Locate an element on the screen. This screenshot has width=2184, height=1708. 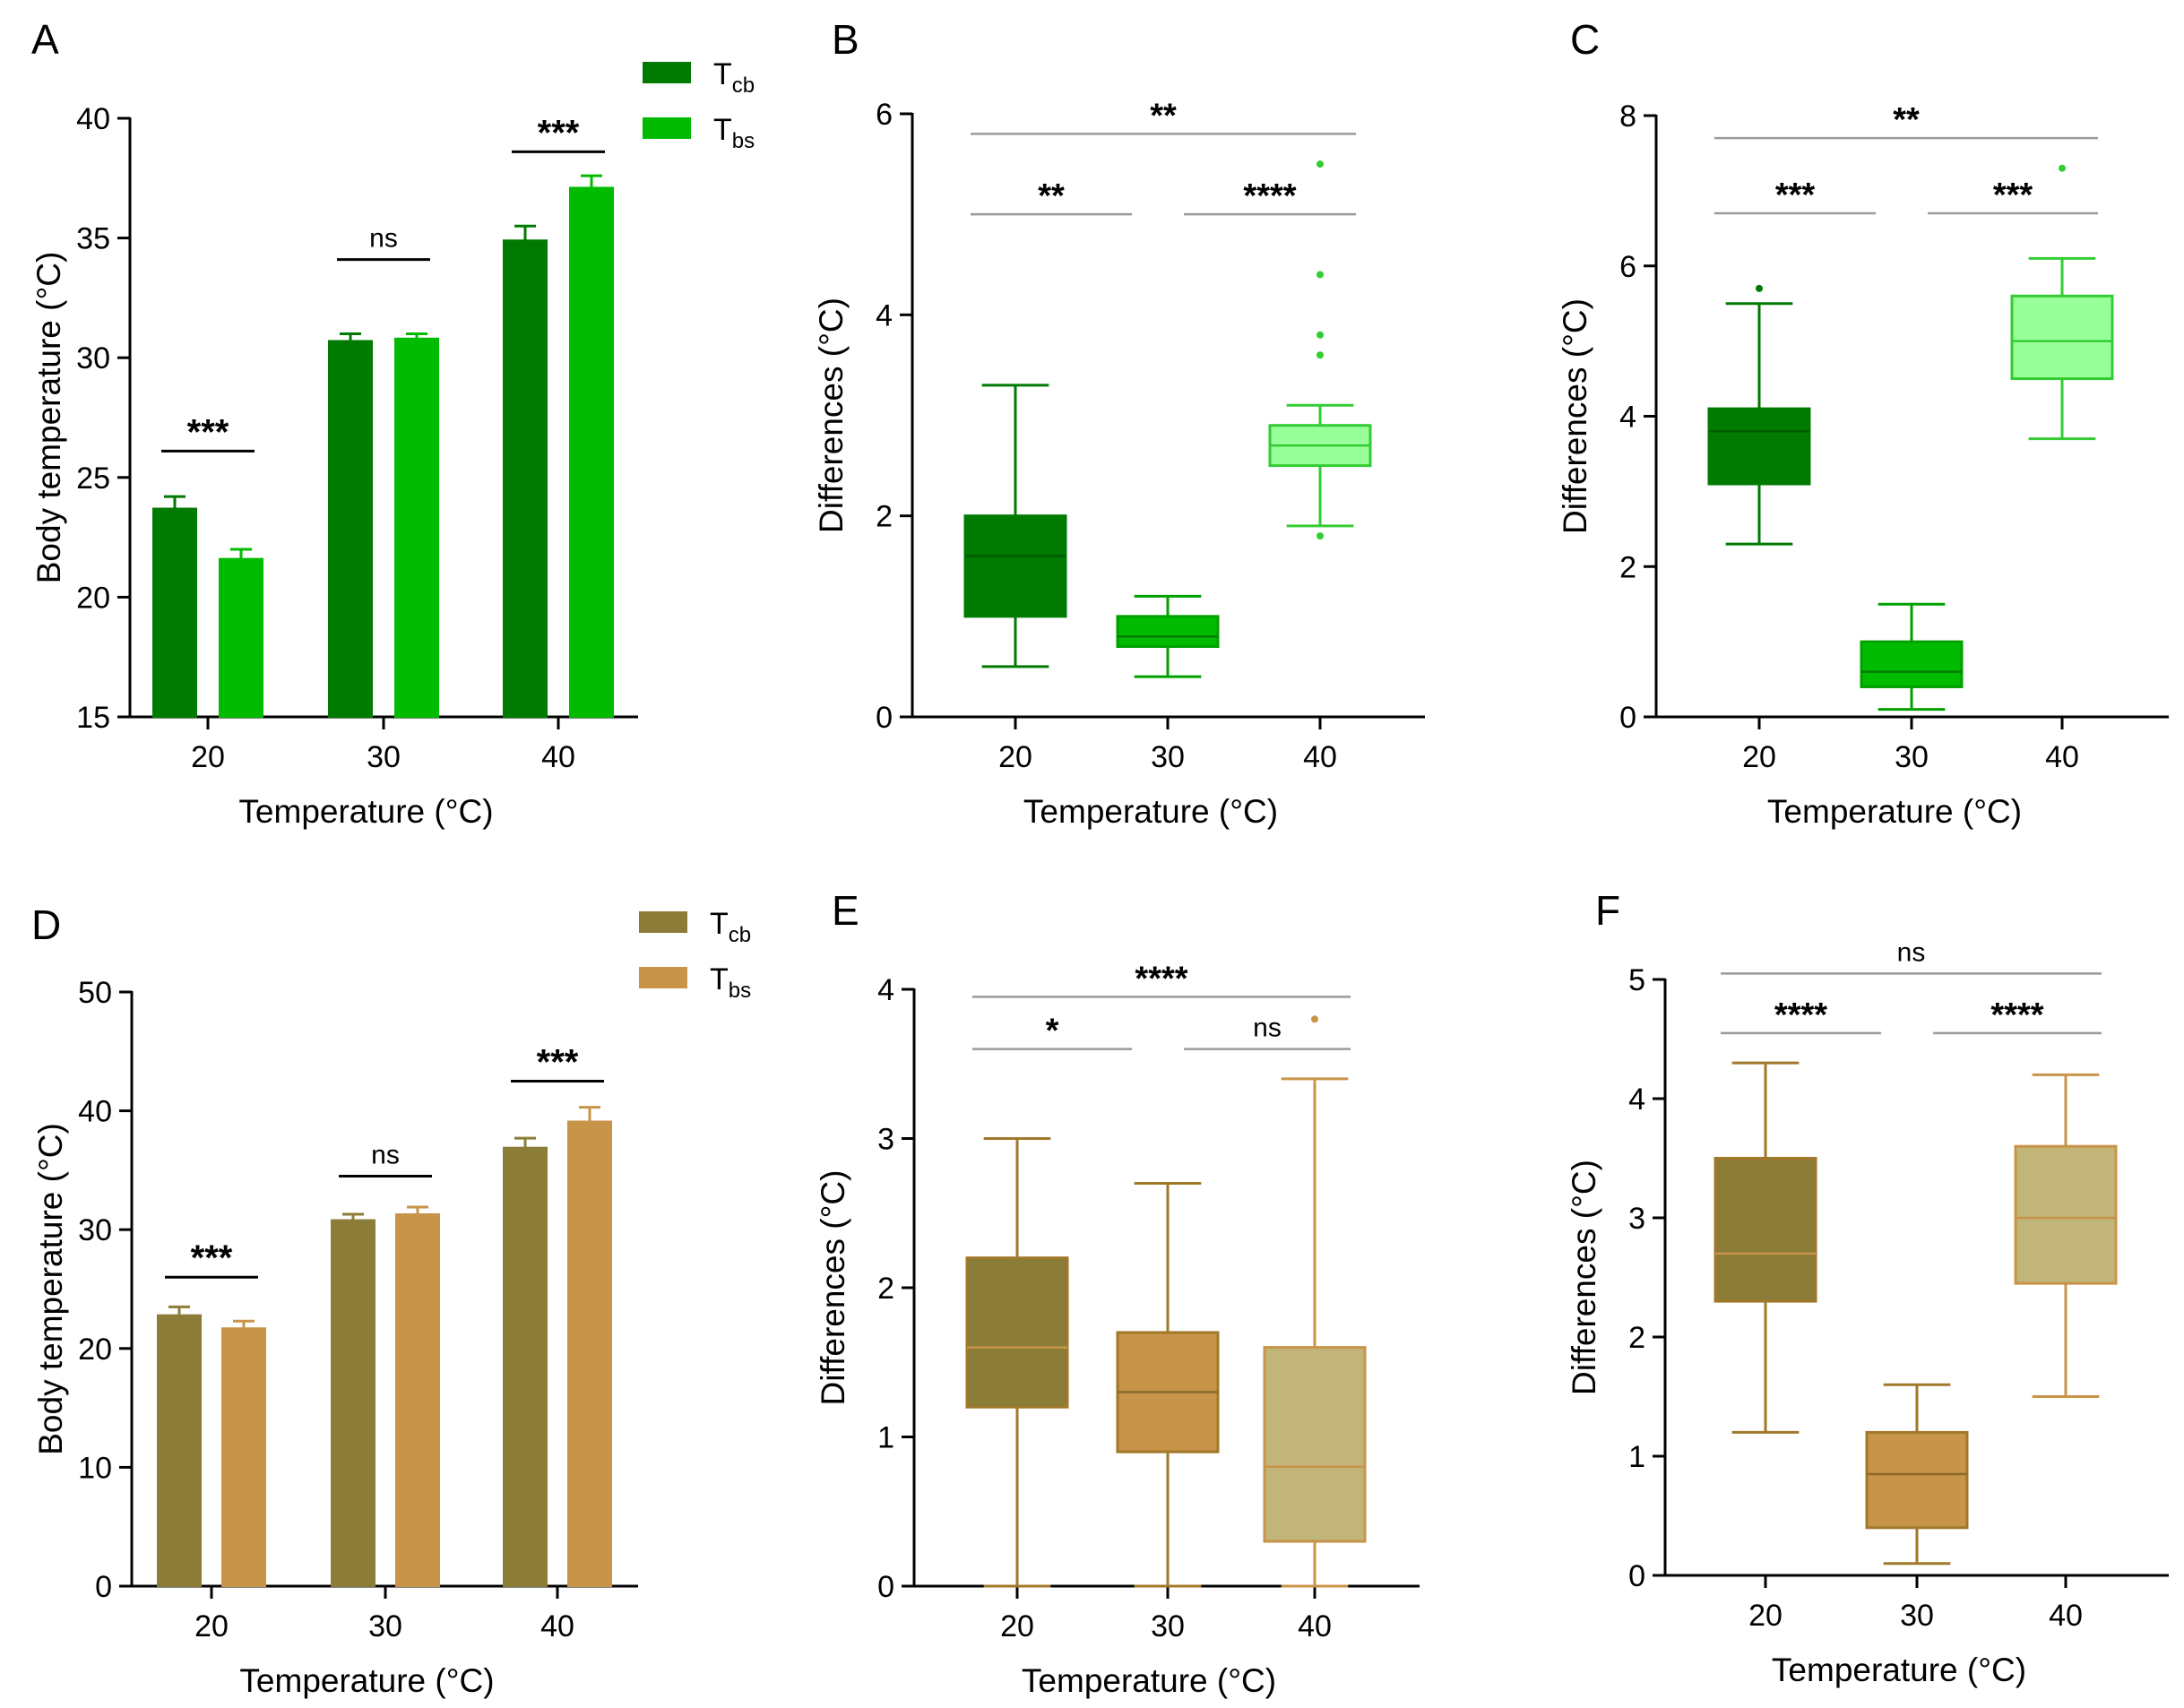
y-tick-label: 10 is located at coordinates (95, 1468).